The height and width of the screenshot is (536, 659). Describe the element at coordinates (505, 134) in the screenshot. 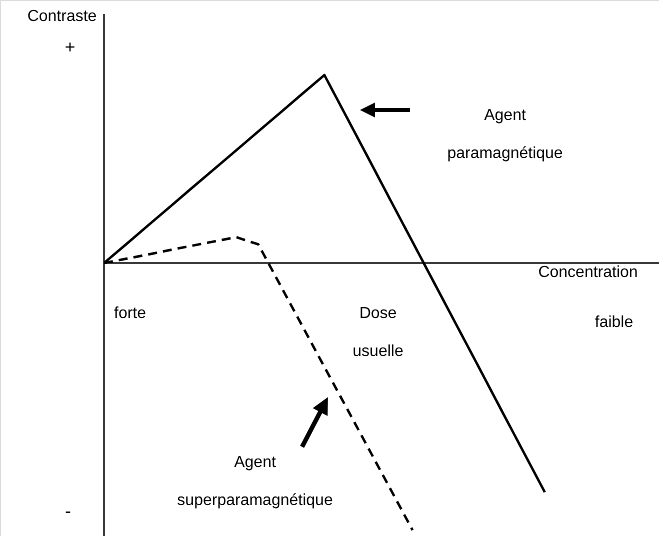

I see `text: Agent paramagnétique` at that location.